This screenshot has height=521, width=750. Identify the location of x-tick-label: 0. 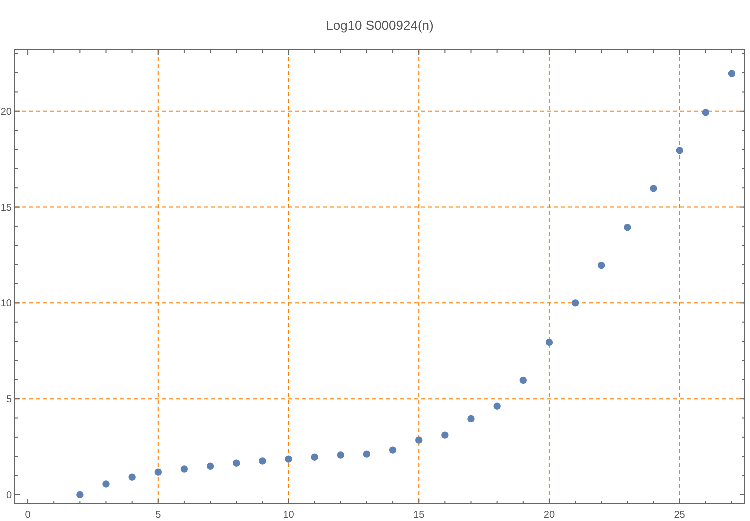
(28, 515).